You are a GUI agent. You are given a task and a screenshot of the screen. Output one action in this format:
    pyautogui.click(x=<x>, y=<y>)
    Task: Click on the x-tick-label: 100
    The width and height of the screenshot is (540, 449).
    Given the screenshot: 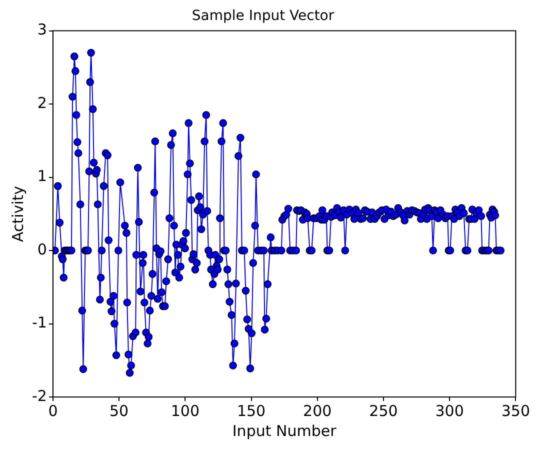 What is the action you would take?
    pyautogui.click(x=185, y=411)
    